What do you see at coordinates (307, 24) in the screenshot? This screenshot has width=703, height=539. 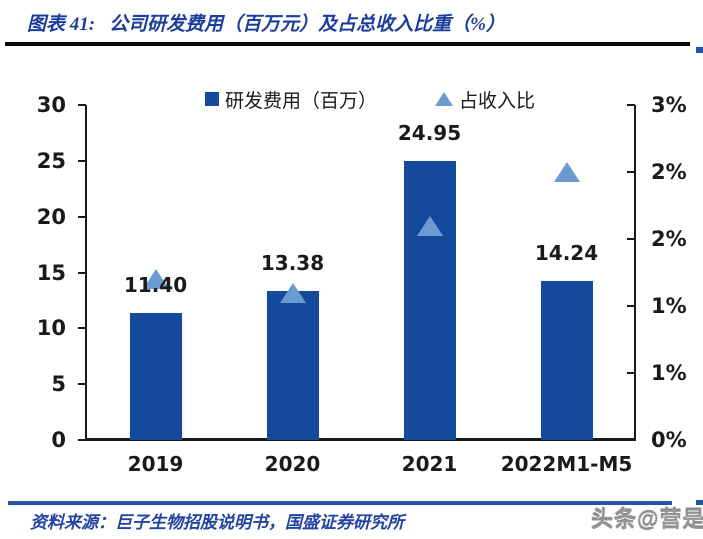 I see `figure-title-text: 公司研发费用（百万元）及占总收入比重（%）` at bounding box center [307, 24].